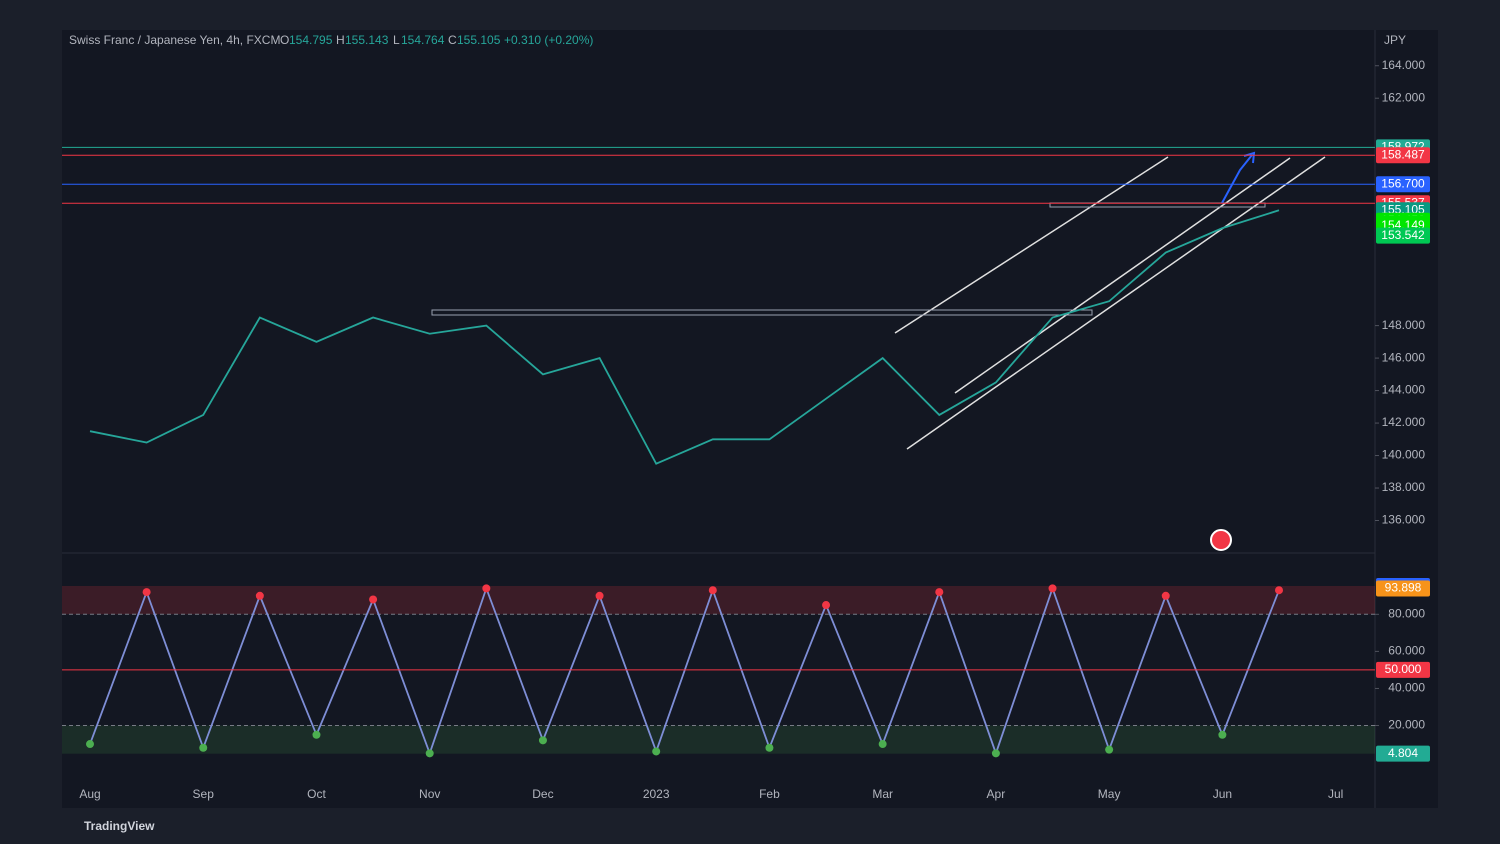 This screenshot has height=844, width=1500. Describe the element at coordinates (548, 40) in the screenshot. I see `change: +0.310 (+0.20%)` at that location.